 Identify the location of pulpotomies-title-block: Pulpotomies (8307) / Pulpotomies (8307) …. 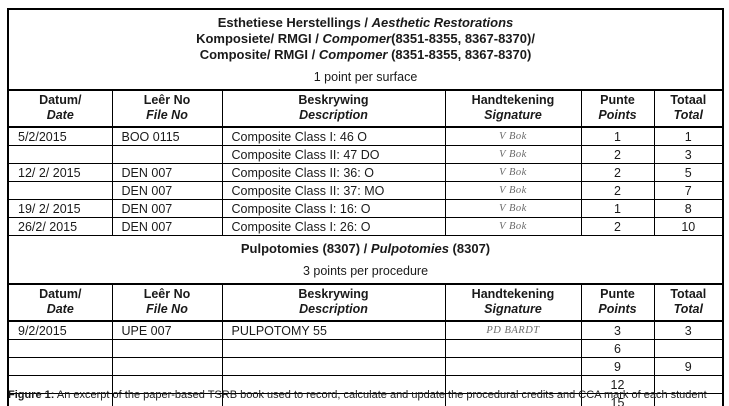
(366, 260).